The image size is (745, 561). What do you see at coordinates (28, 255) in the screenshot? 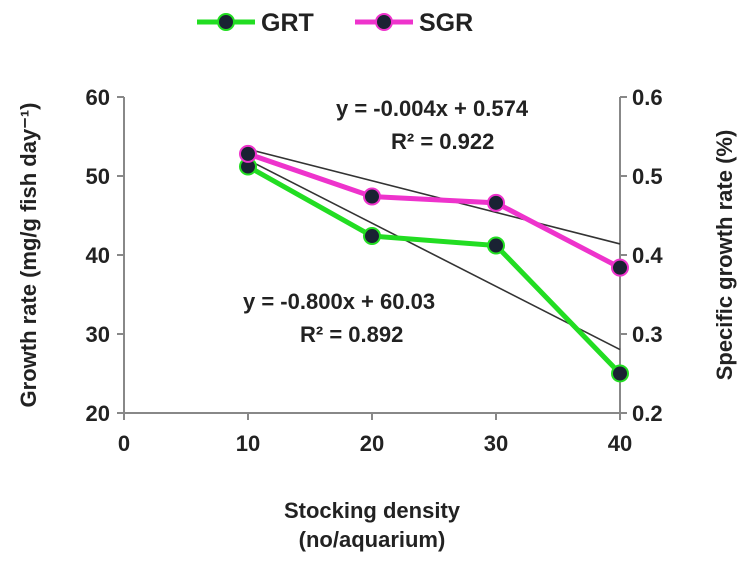
I see `y-axis-title-left: Growth rate (mg/g fish day⁻¹)` at bounding box center [28, 255].